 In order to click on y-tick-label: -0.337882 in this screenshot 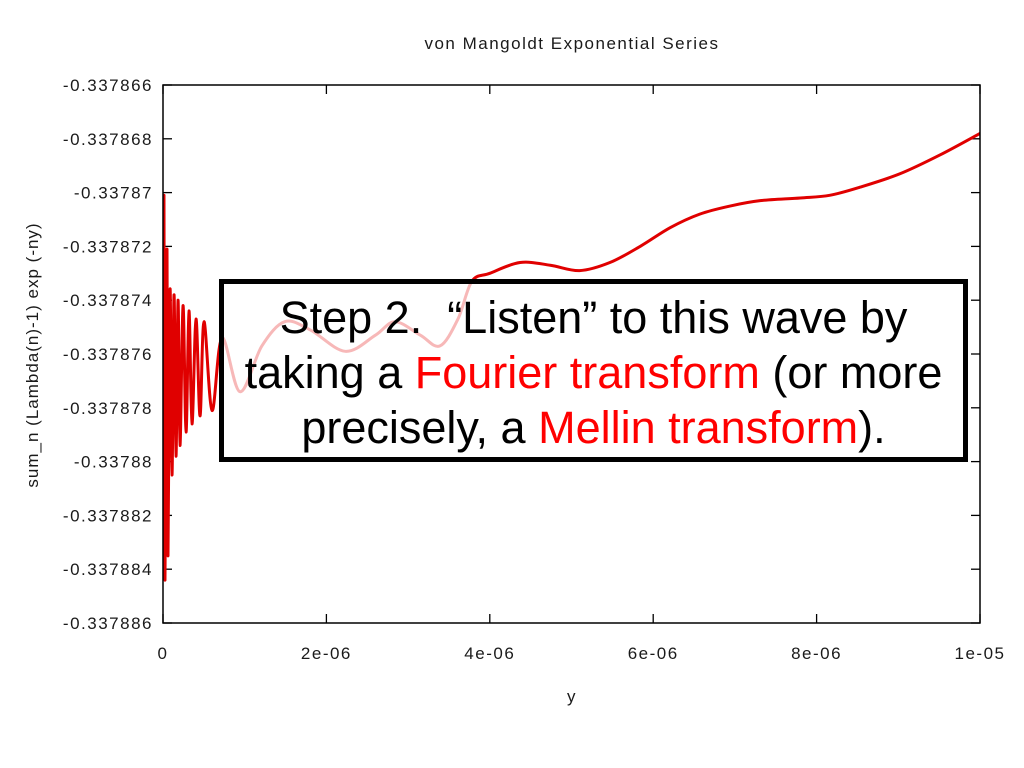, I will do `click(108, 515)`.